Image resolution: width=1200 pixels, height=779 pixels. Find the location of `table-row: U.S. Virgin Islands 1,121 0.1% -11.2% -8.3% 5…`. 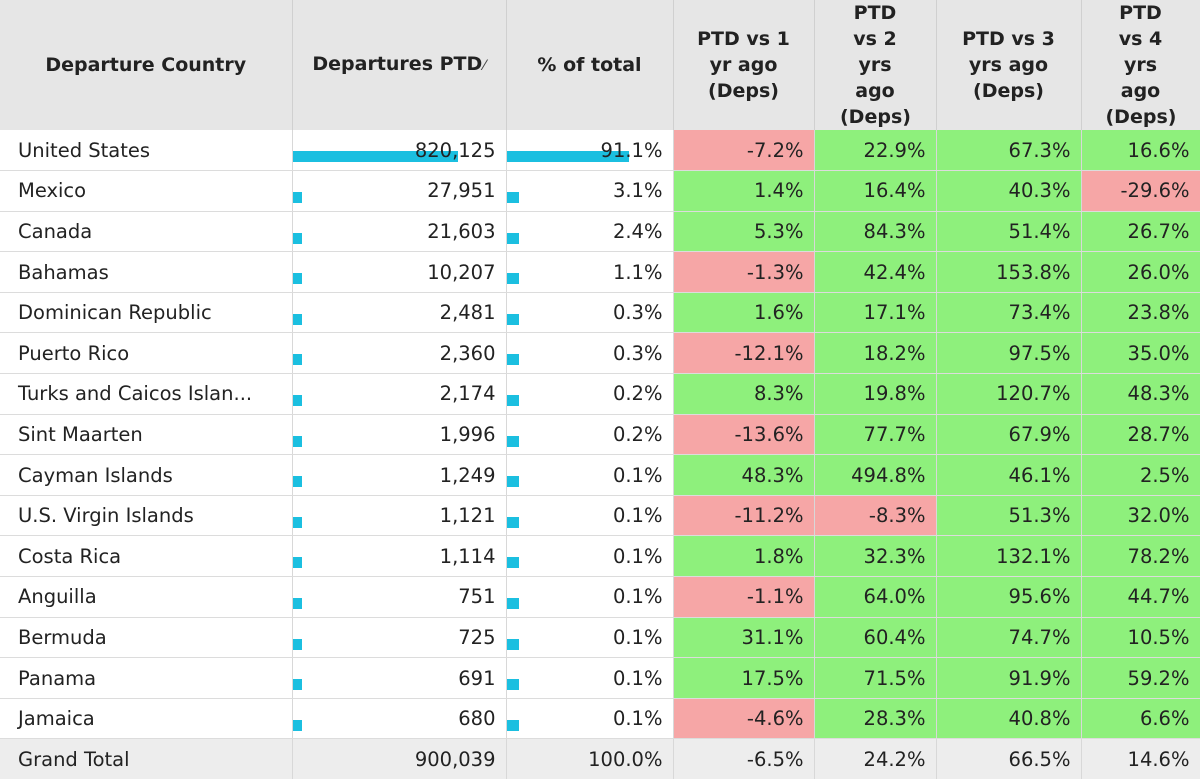

table-row: U.S. Virgin Islands 1,121 0.1% -11.2% -8.3% 5… is located at coordinates (600, 516).